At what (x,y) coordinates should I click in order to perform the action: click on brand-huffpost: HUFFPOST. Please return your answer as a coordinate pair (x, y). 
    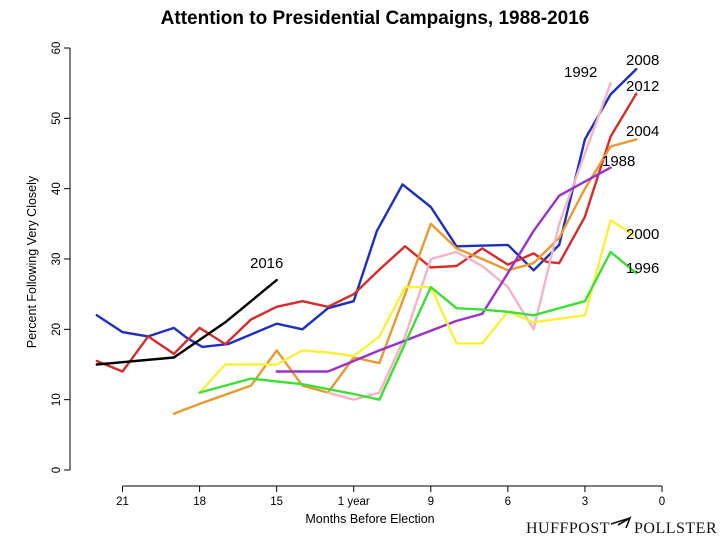
    Looking at the image, I should click on (568, 528).